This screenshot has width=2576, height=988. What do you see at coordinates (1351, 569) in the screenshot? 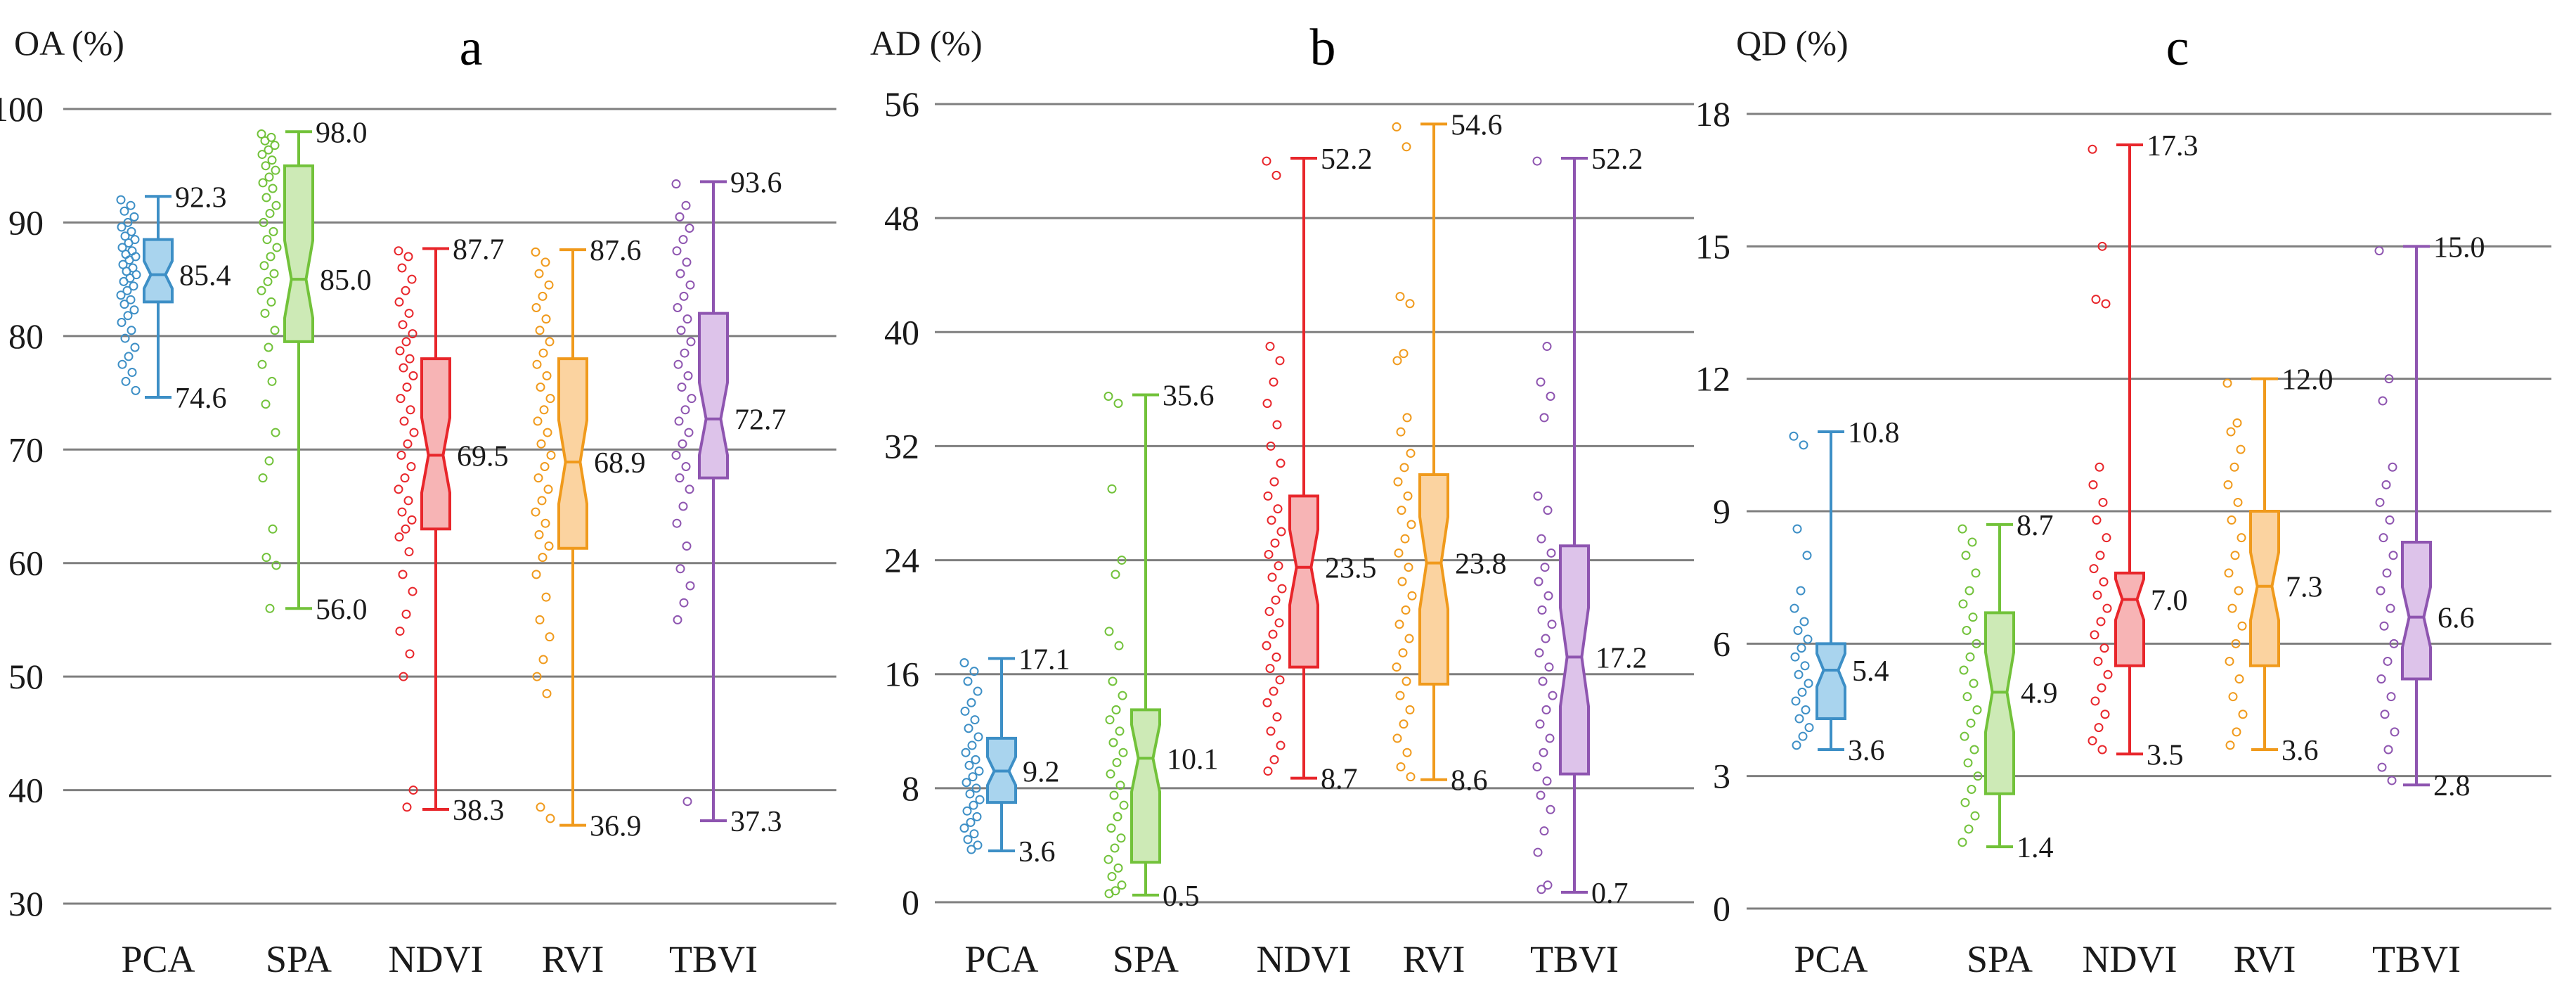
I see `median-value-label: 23.5` at bounding box center [1351, 569].